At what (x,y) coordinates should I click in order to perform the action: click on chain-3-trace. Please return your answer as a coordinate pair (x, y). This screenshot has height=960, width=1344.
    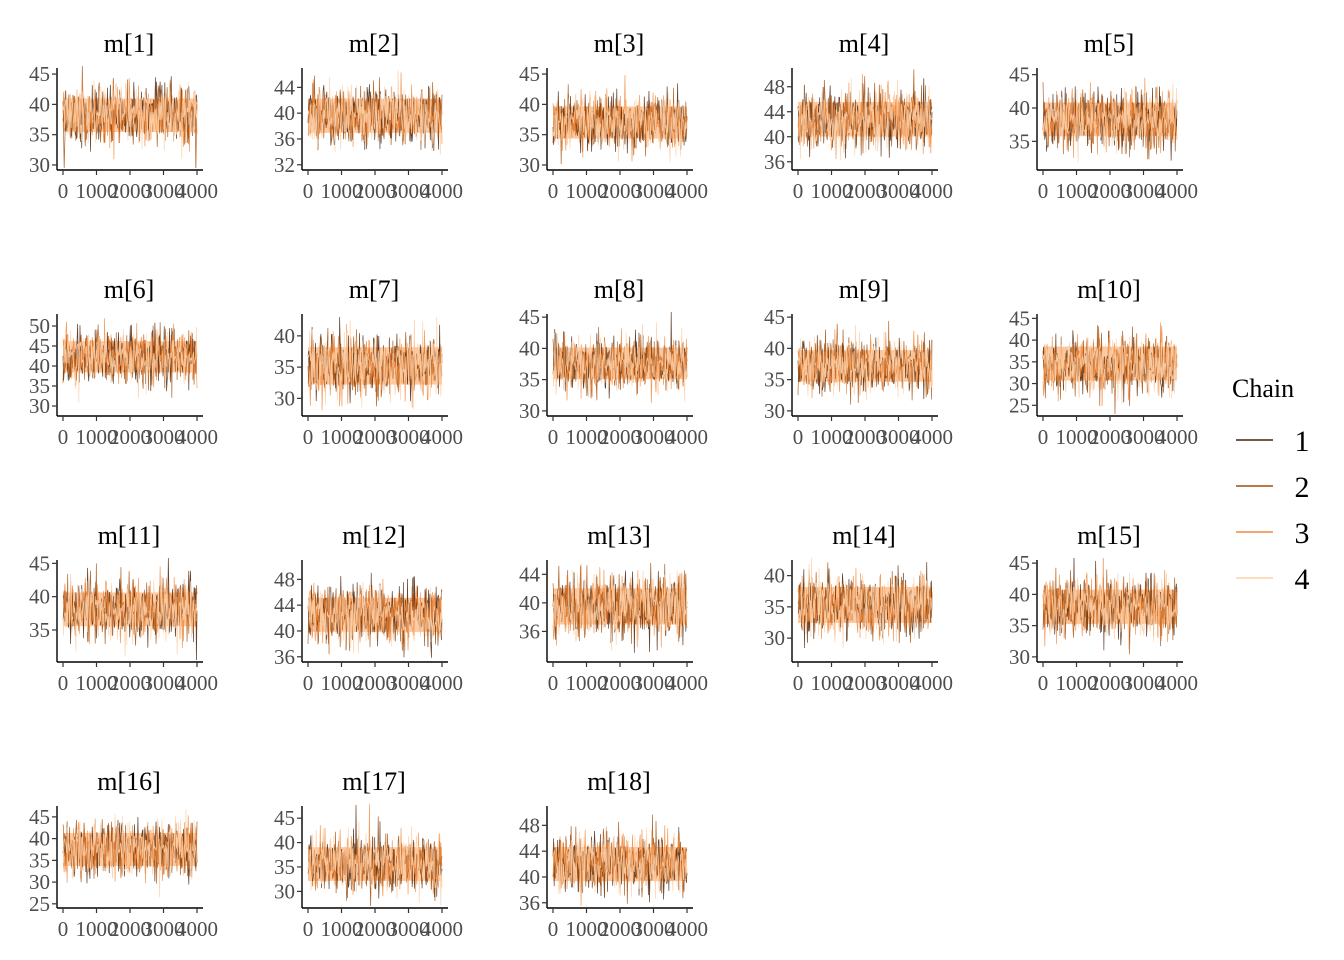
    Looking at the image, I should click on (375, 615).